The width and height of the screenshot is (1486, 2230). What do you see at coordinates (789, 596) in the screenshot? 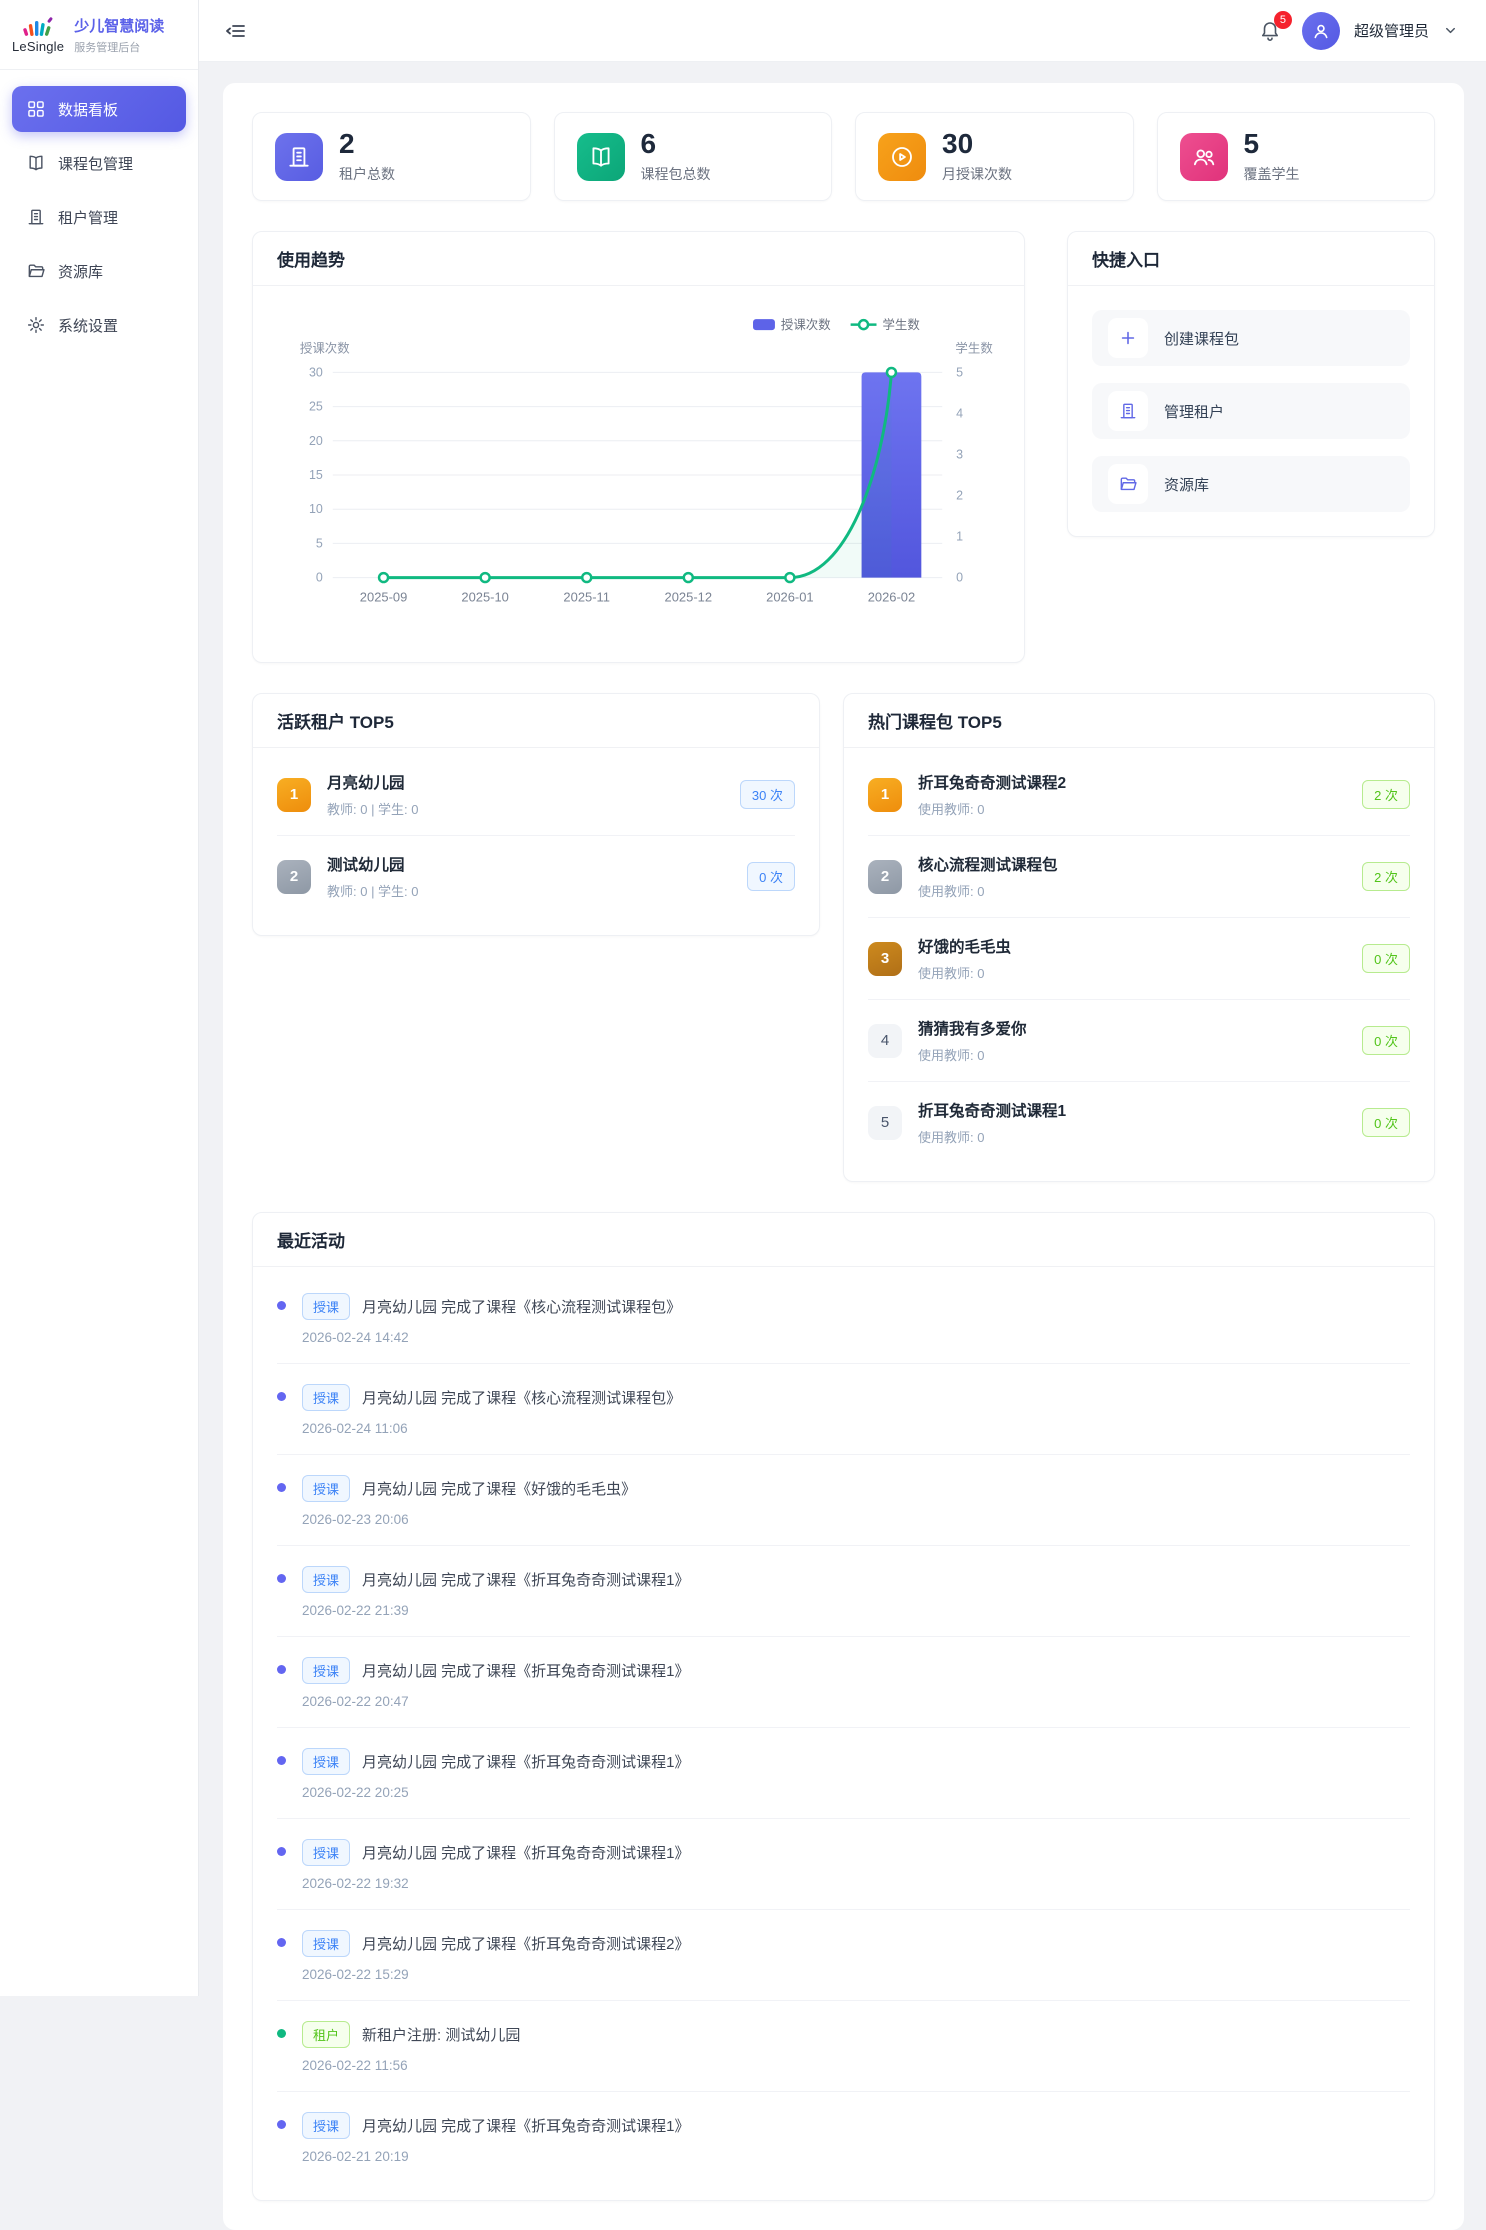
I see `svg-text: 2026-01` at bounding box center [789, 596].